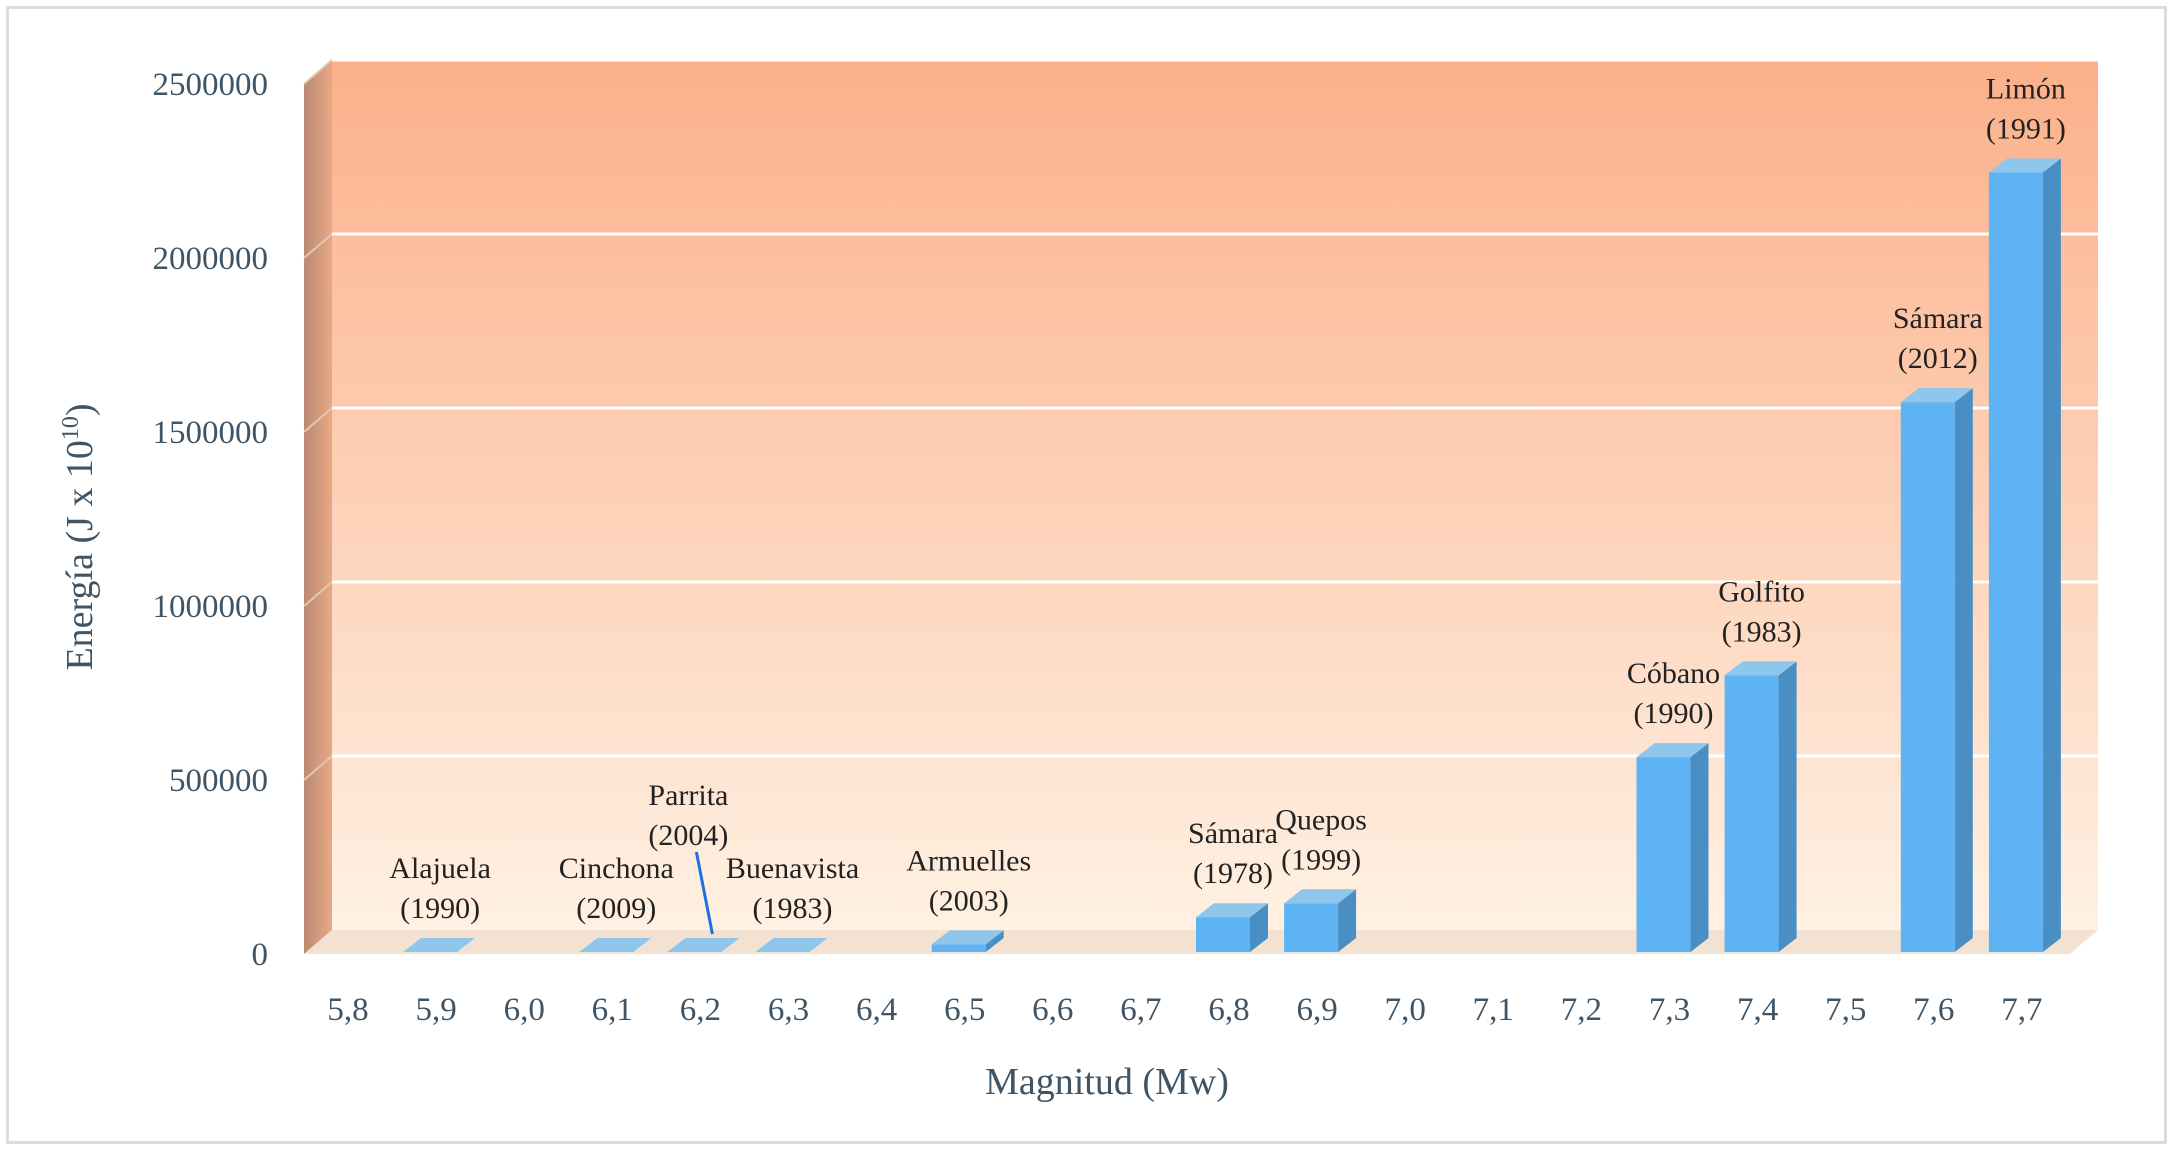  I want to click on bar-label-year: (1991), so click(2026, 128).